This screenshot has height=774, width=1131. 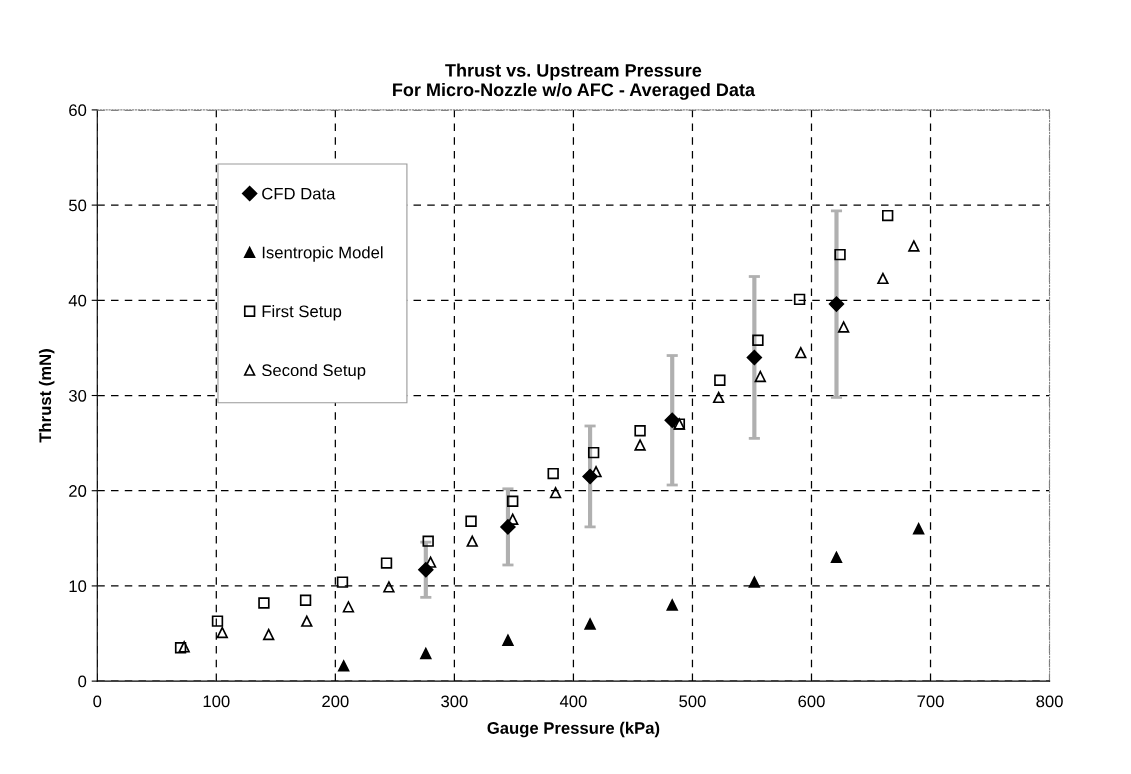 I want to click on x-tick-label: 700, so click(x=930, y=701).